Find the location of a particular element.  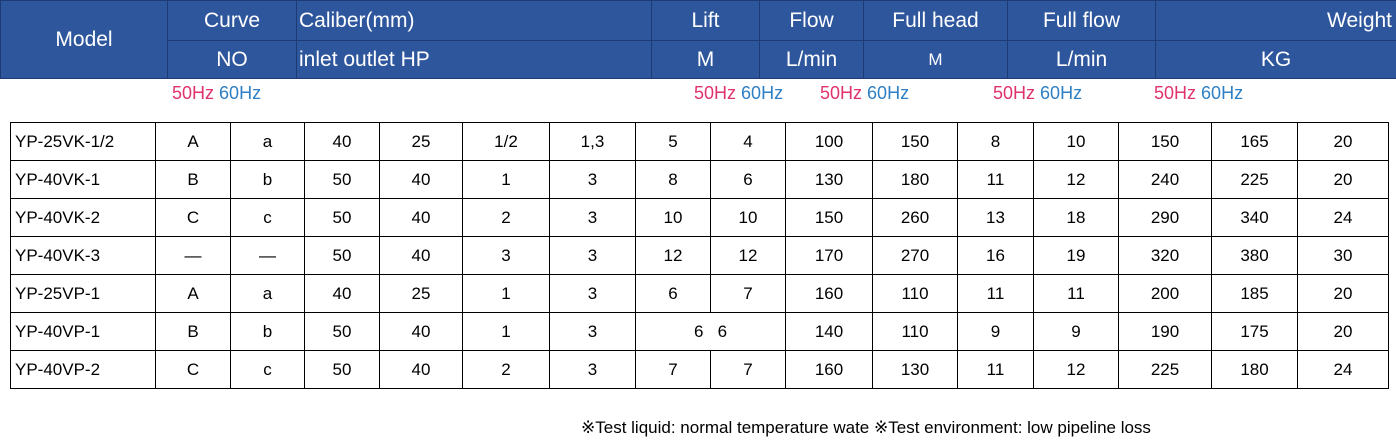

hp-phase-cell: 1,3 is located at coordinates (592, 141).